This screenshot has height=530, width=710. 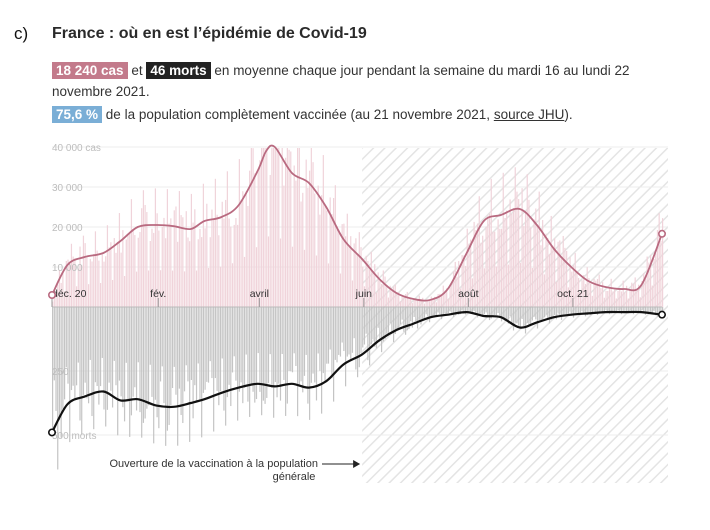 I want to click on annotation-text: générale, so click(x=294, y=477).